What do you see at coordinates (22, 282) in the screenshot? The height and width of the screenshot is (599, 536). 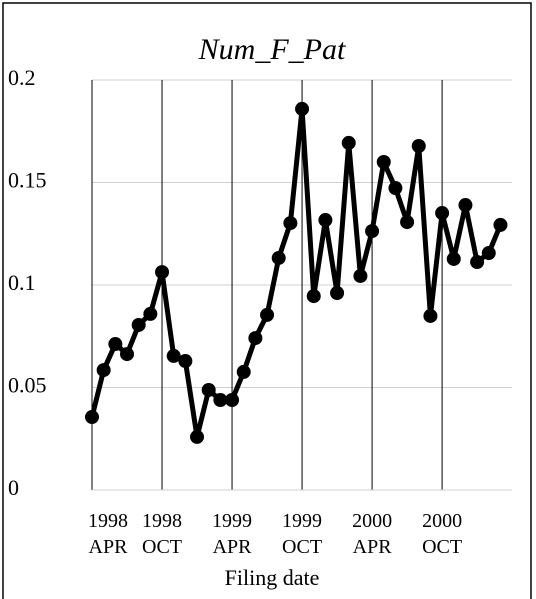 I see `y-tick-label: 0.1` at bounding box center [22, 282].